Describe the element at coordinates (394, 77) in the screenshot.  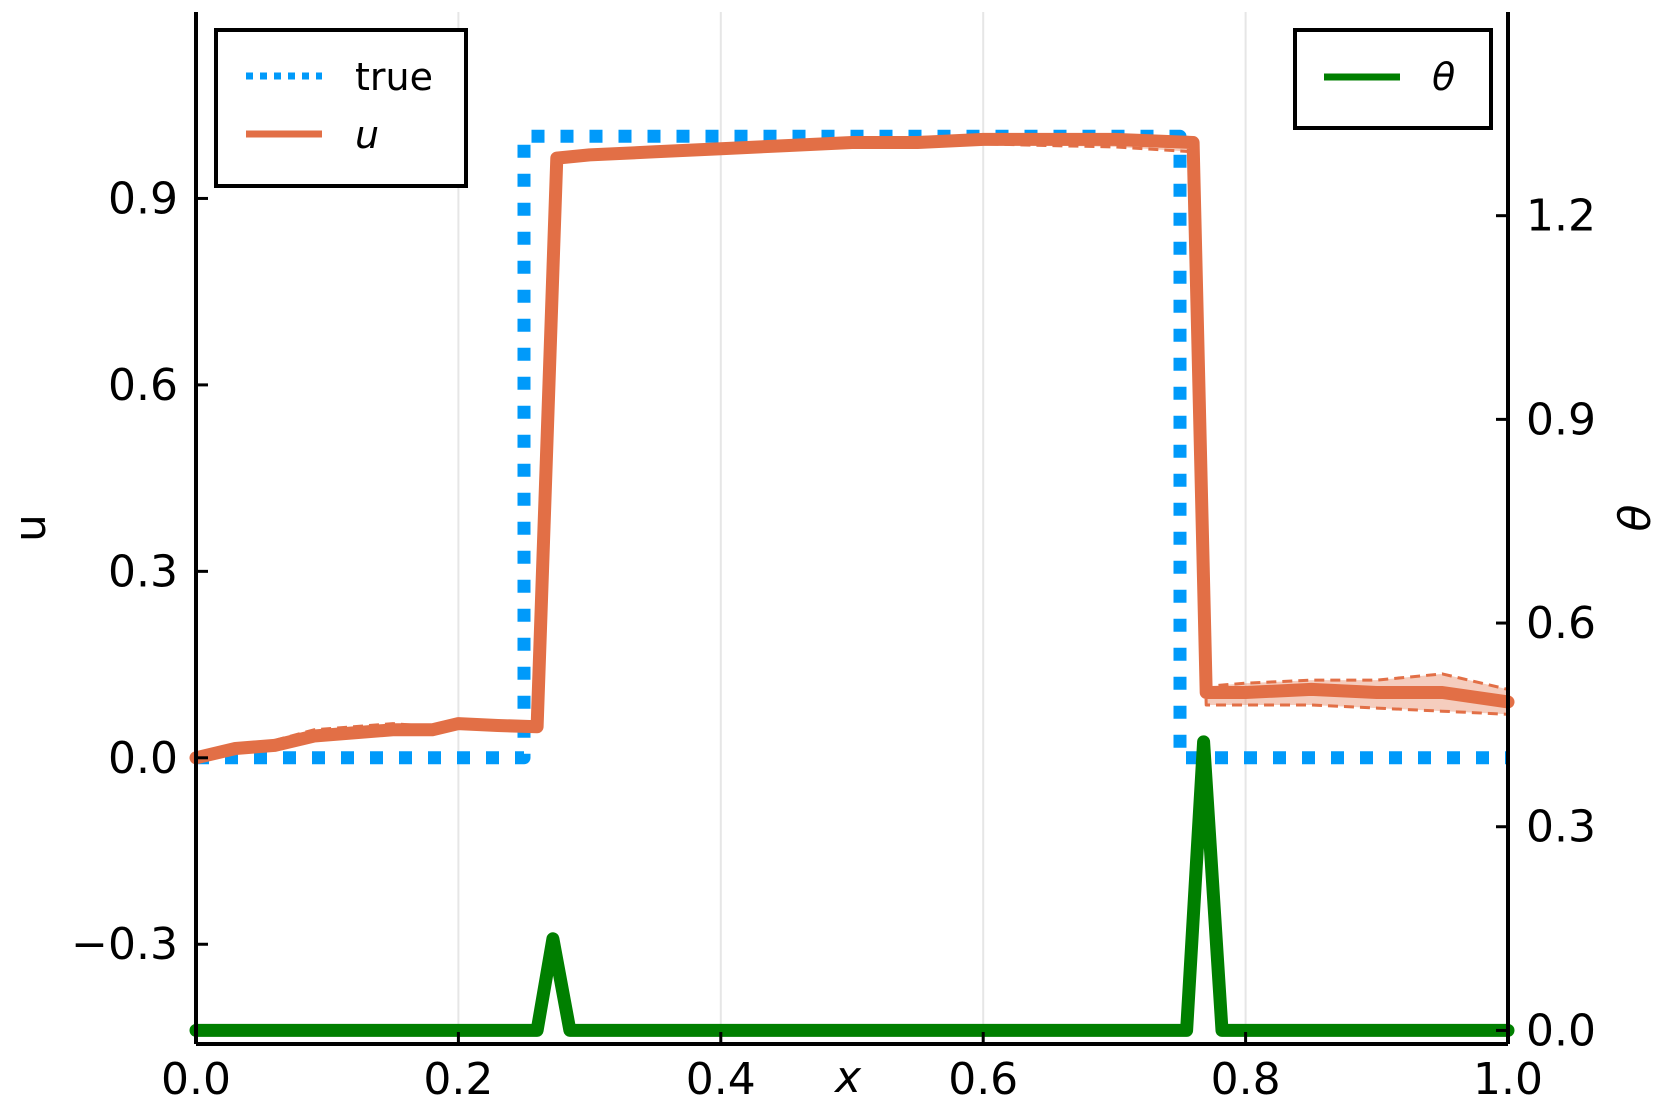
I see `legend-label-true: true` at that location.